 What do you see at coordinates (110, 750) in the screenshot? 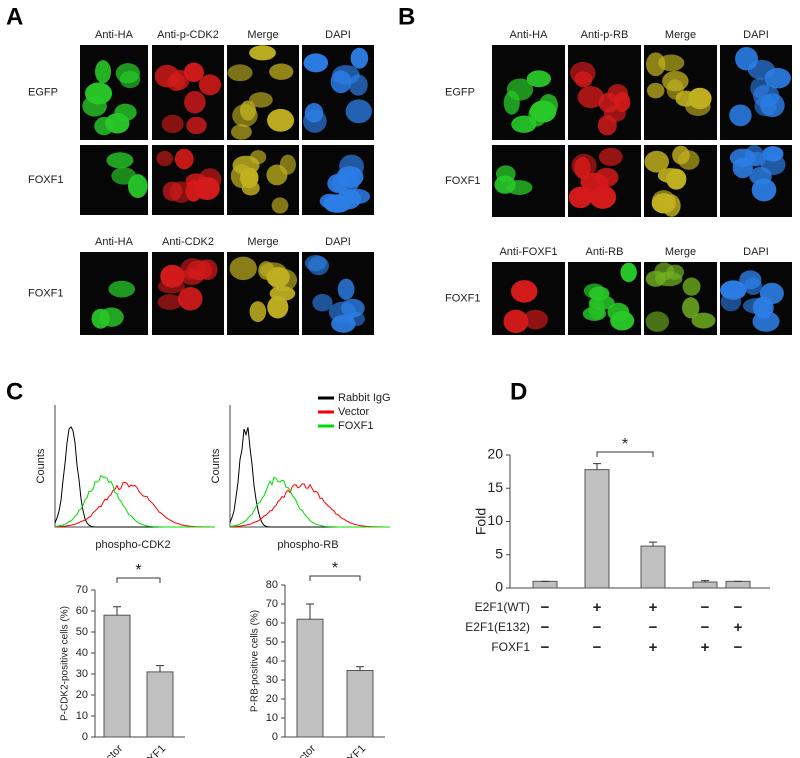
I see `x-tick-label: Vector` at bounding box center [110, 750].